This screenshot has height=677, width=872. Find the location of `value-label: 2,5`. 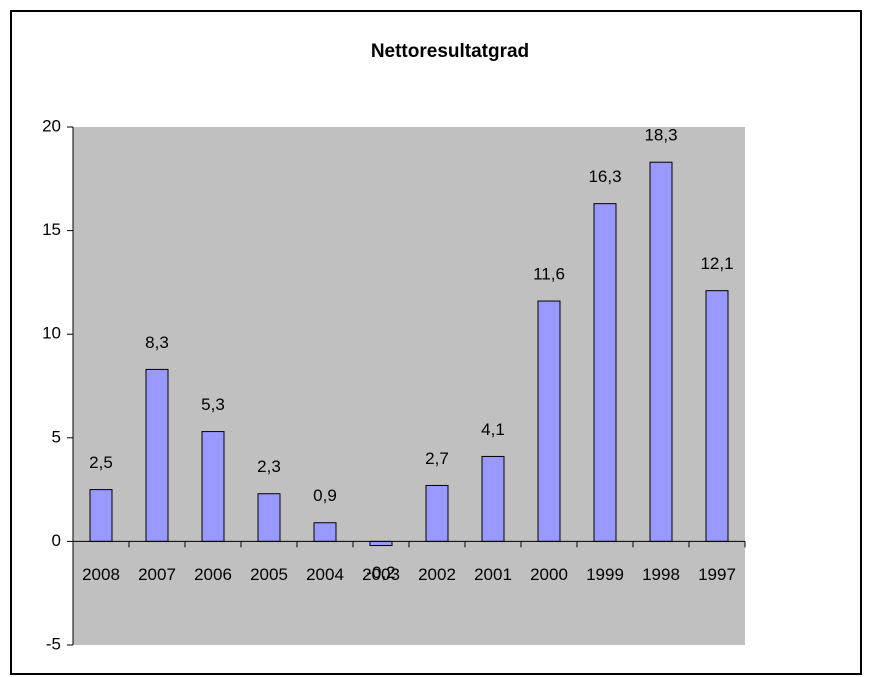

value-label: 2,5 is located at coordinates (101, 462).